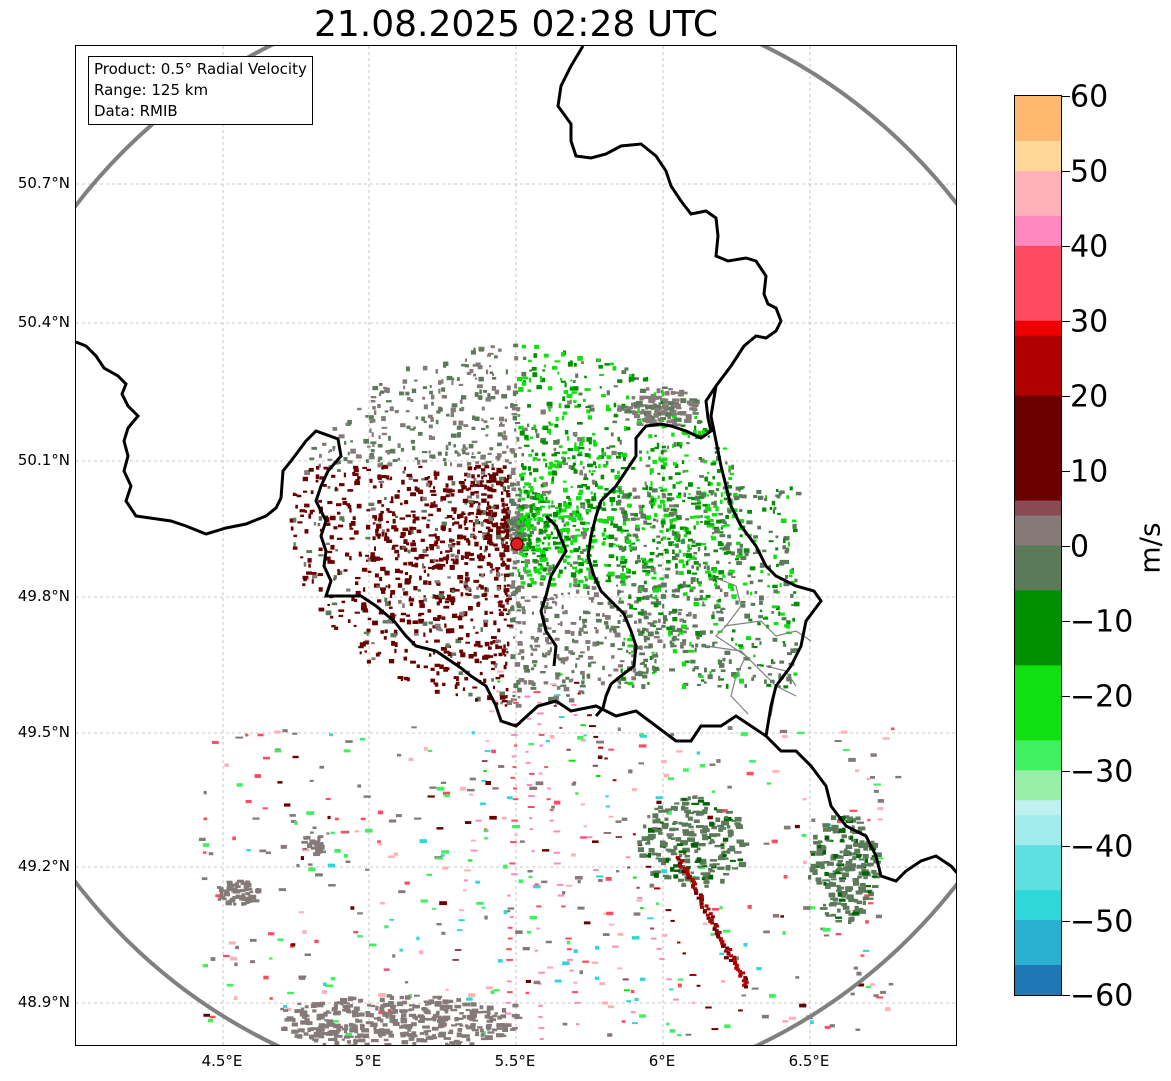 Image resolution: width=1171 pixels, height=1081 pixels. Describe the element at coordinates (662, 1061) in the screenshot. I see `lon-label: 6°E` at that location.